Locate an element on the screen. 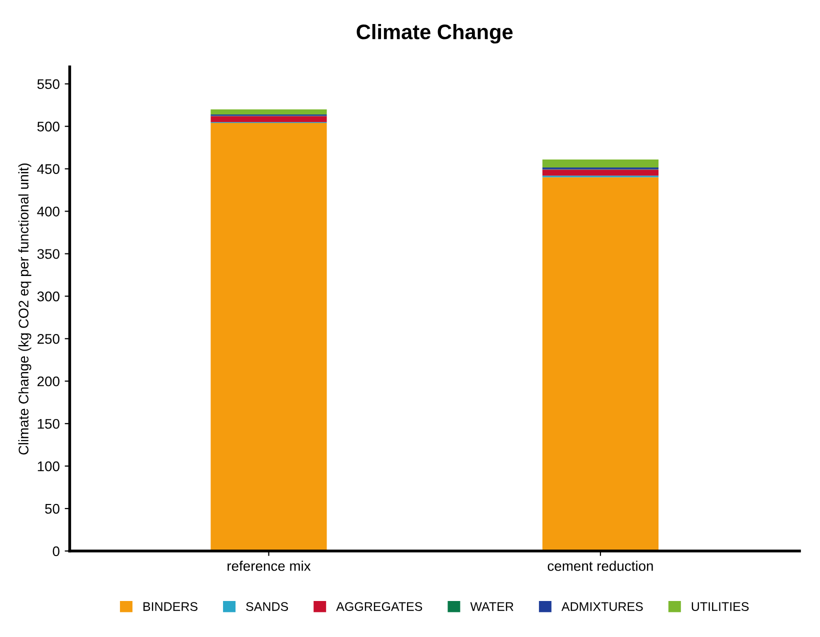  legend-label: AGGREGATES is located at coordinates (379, 606).